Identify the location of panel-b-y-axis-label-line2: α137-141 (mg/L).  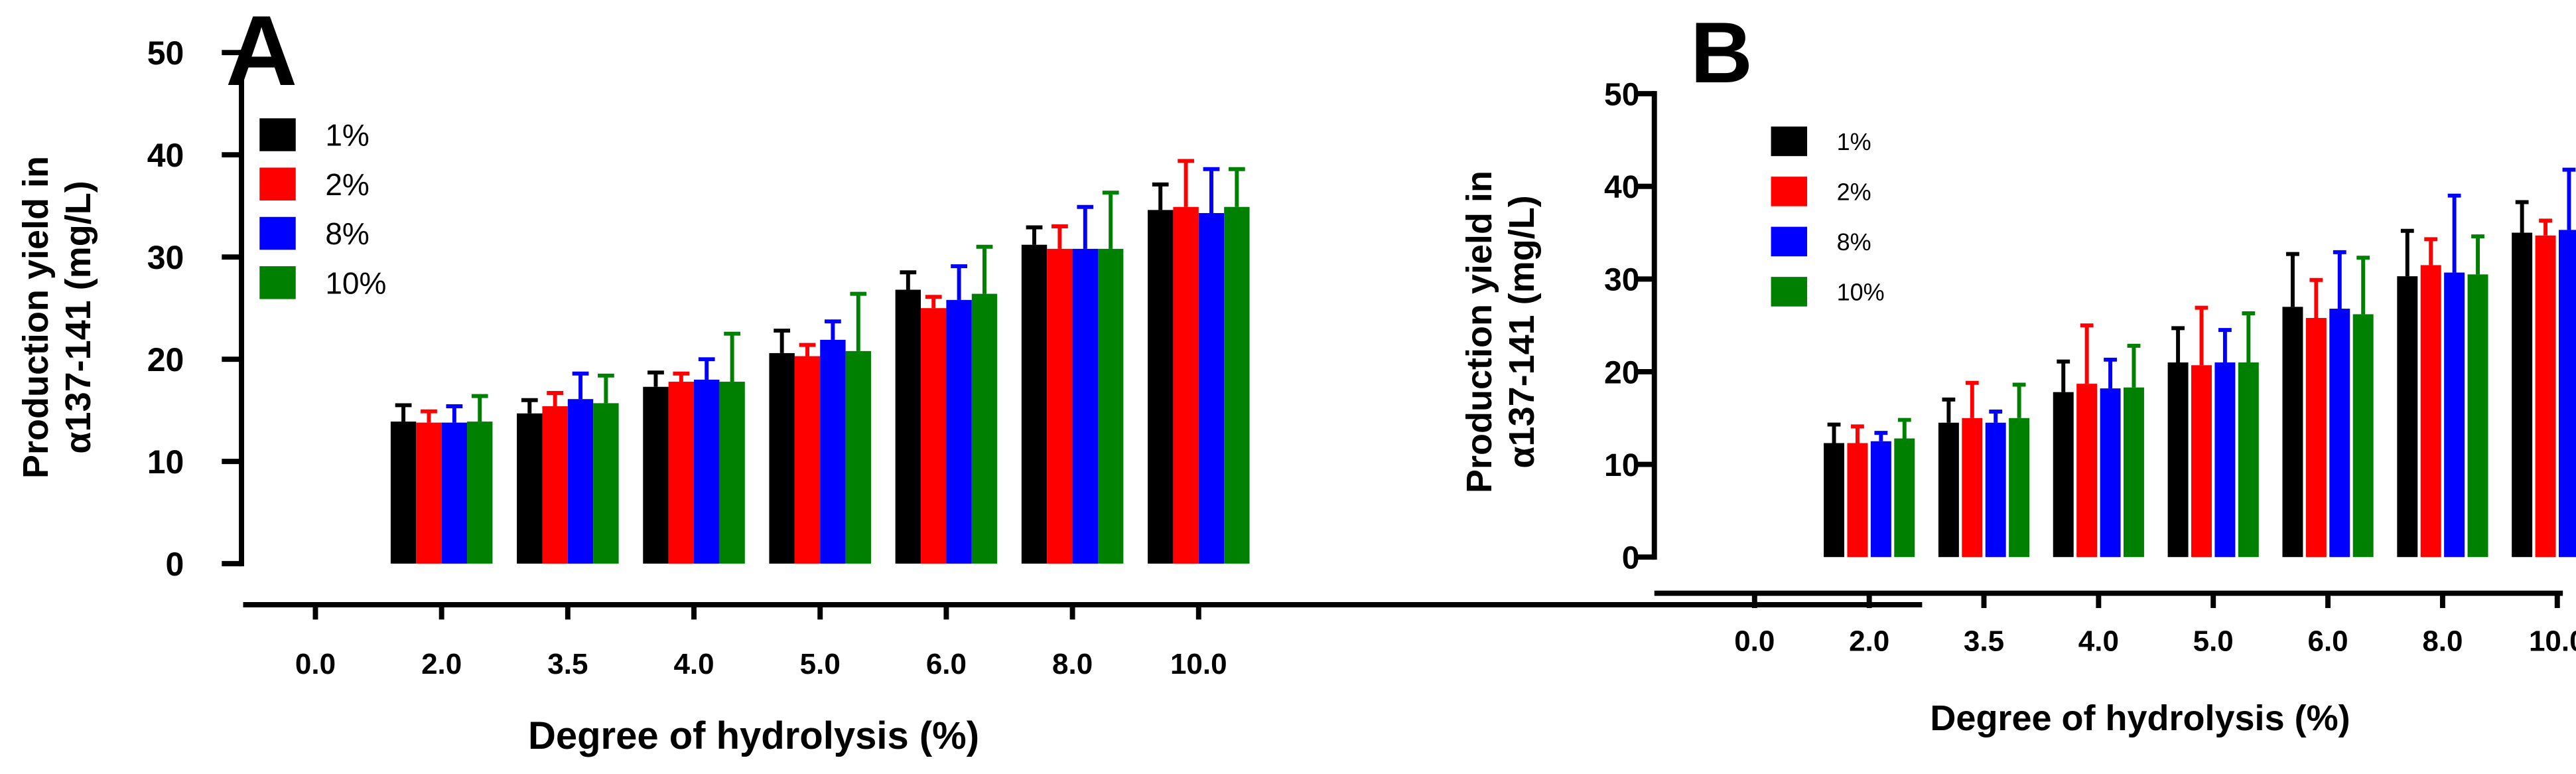
(1522, 332).